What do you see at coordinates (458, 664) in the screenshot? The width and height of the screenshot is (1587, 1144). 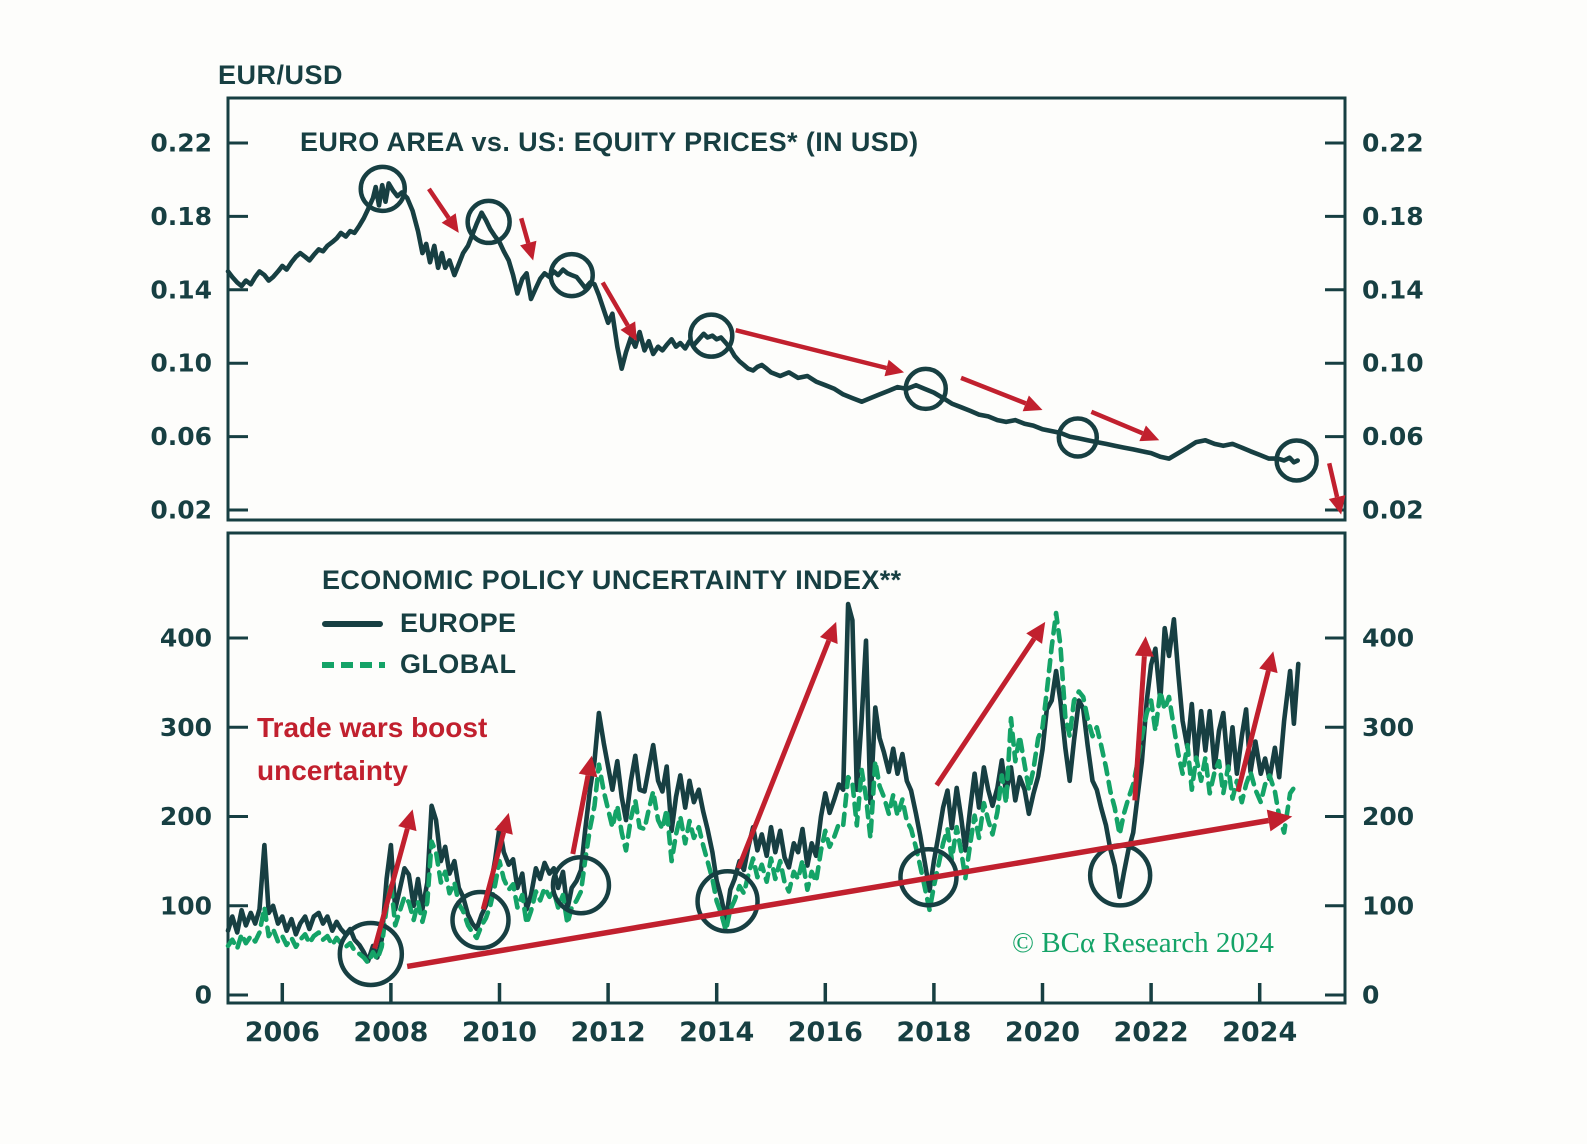 I see `legend-label-global: GLOBAL` at bounding box center [458, 664].